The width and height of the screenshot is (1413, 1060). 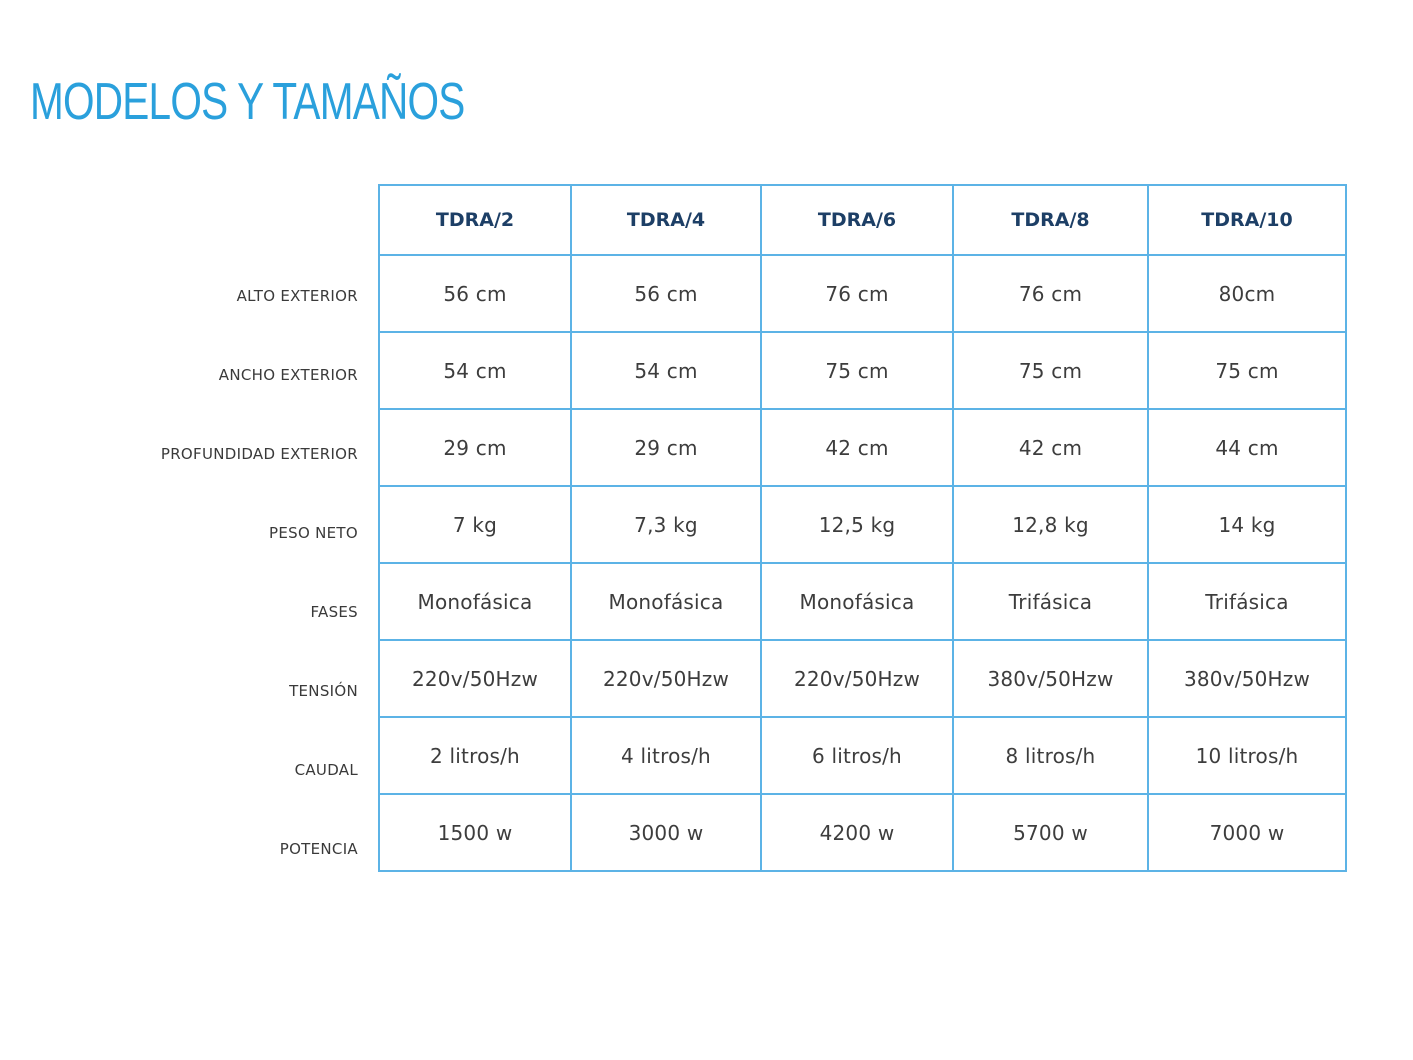 I want to click on table-cell: 12,5 kg, so click(x=857, y=524).